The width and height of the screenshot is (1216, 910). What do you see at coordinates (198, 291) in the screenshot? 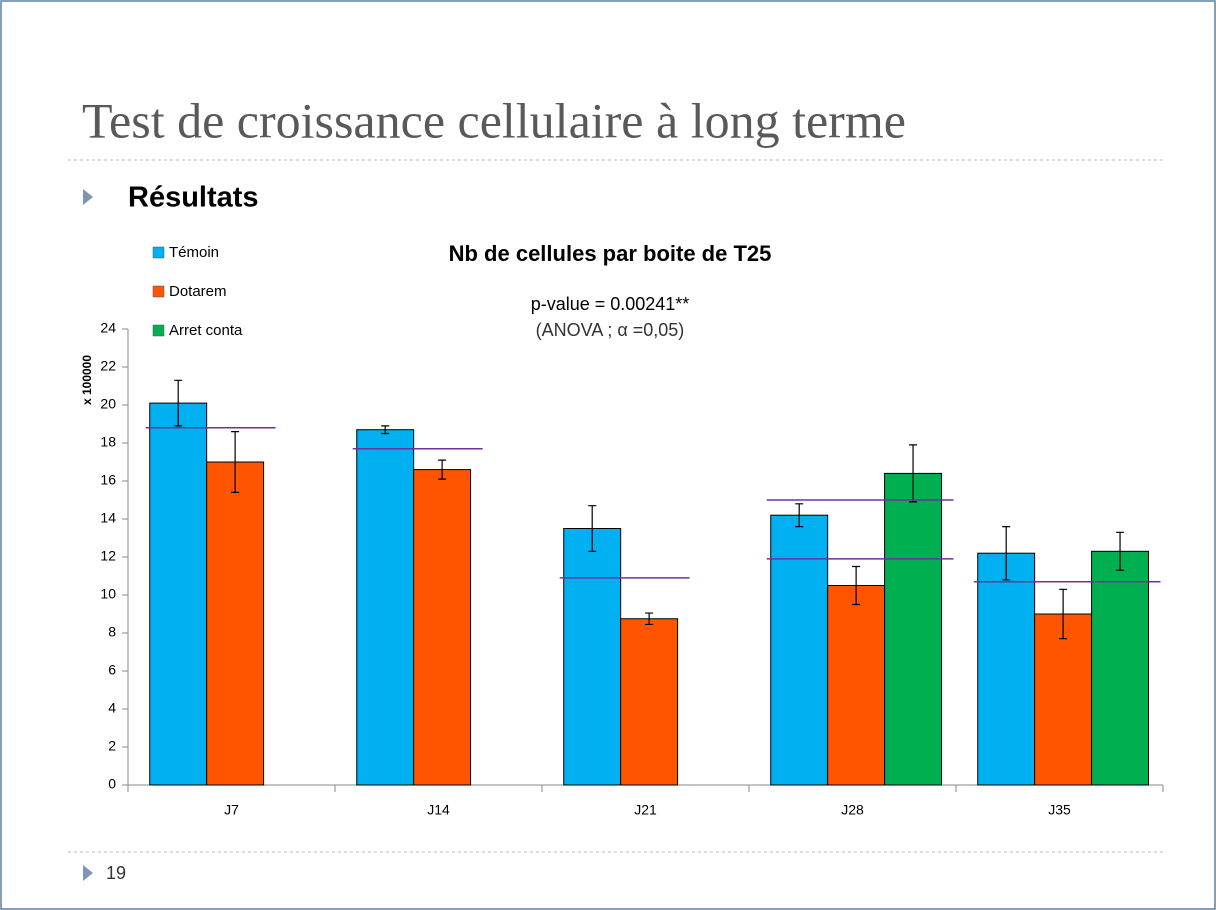
I see `legend-label: Dotarem` at bounding box center [198, 291].